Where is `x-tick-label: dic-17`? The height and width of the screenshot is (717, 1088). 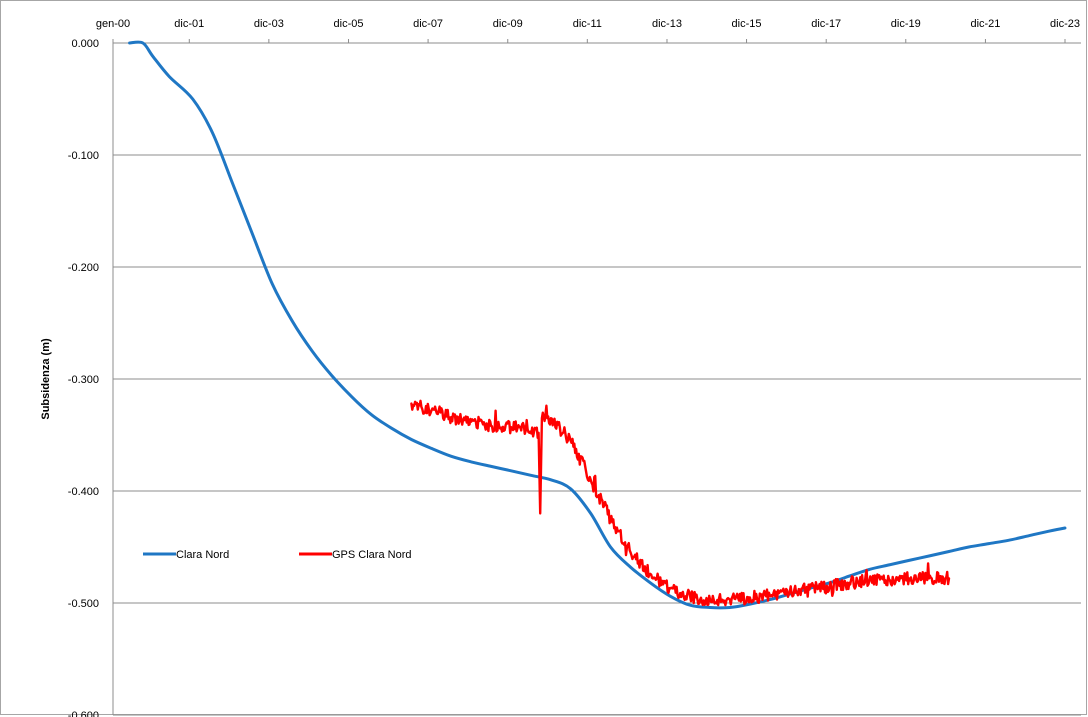
x-tick-label: dic-17 is located at coordinates (826, 24).